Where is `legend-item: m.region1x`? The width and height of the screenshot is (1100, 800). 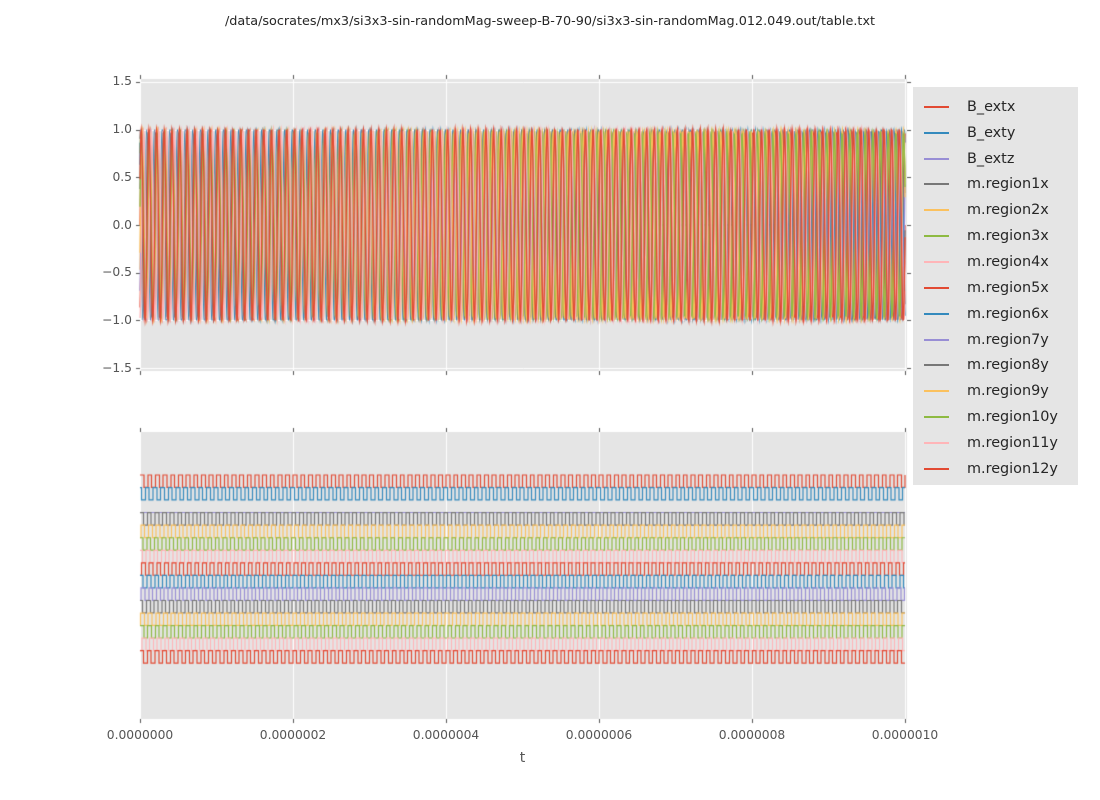
legend-item: m.region1x is located at coordinates (995, 185).